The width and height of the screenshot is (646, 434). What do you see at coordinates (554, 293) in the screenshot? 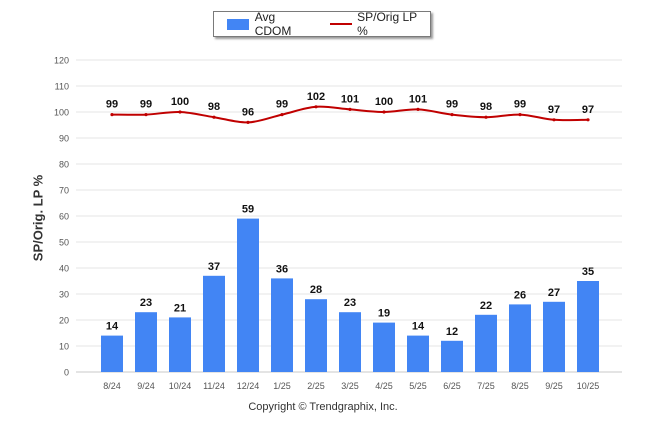
I see `bar-value-label: 27` at bounding box center [554, 293].